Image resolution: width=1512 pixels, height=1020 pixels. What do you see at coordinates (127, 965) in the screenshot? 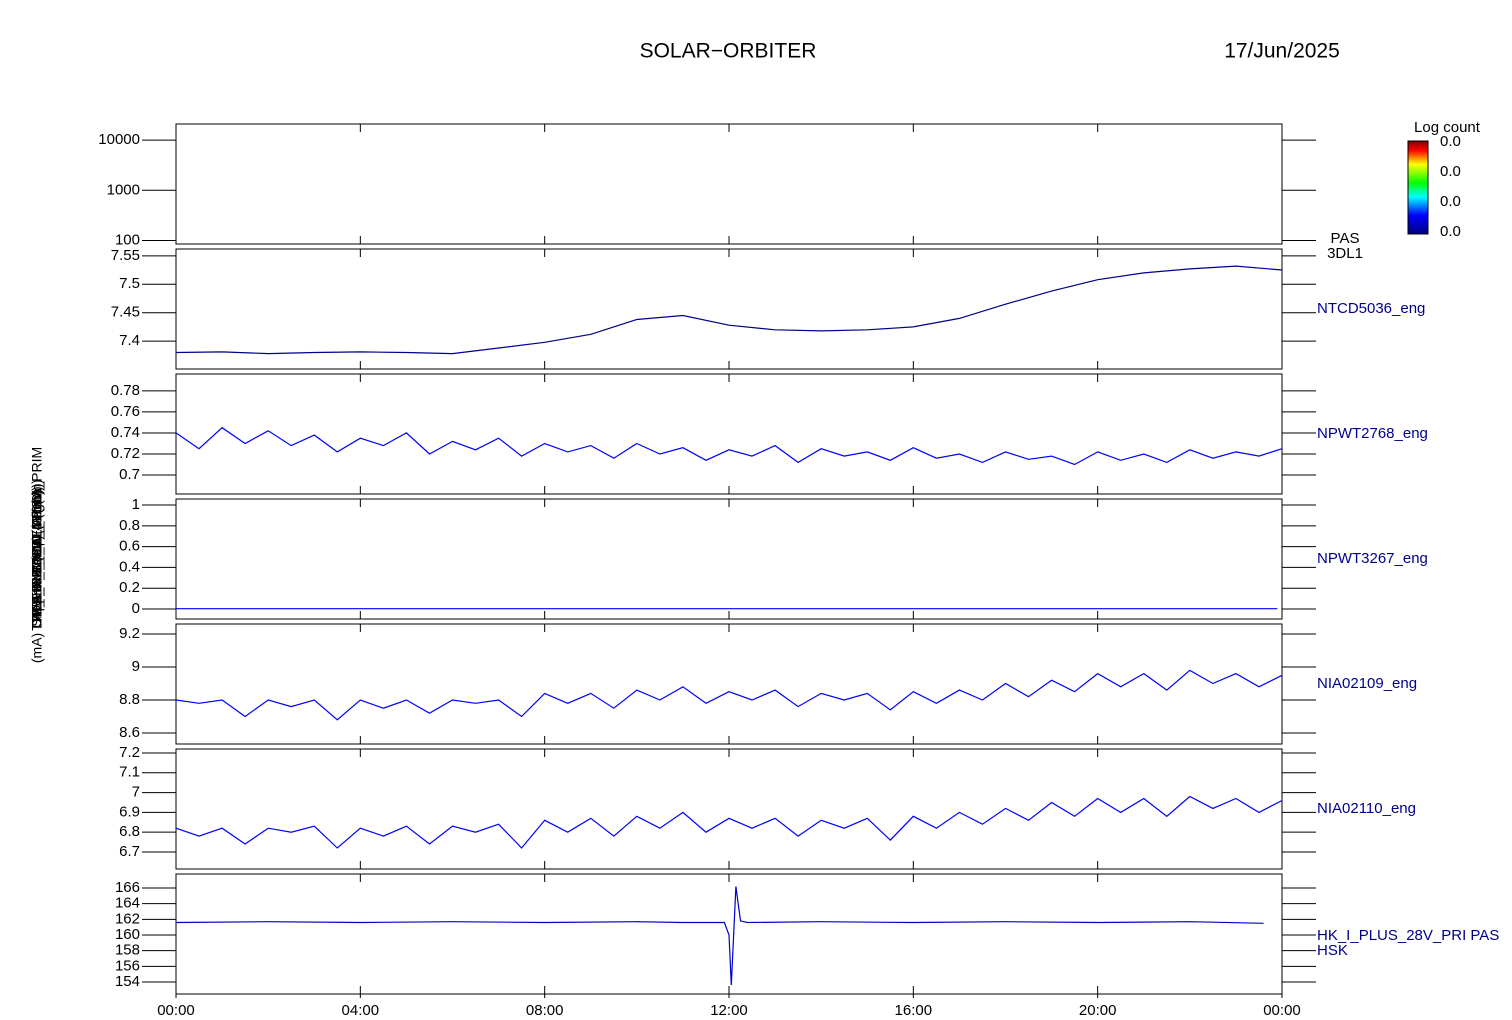
I see `y-tick-label: 156` at bounding box center [127, 965].